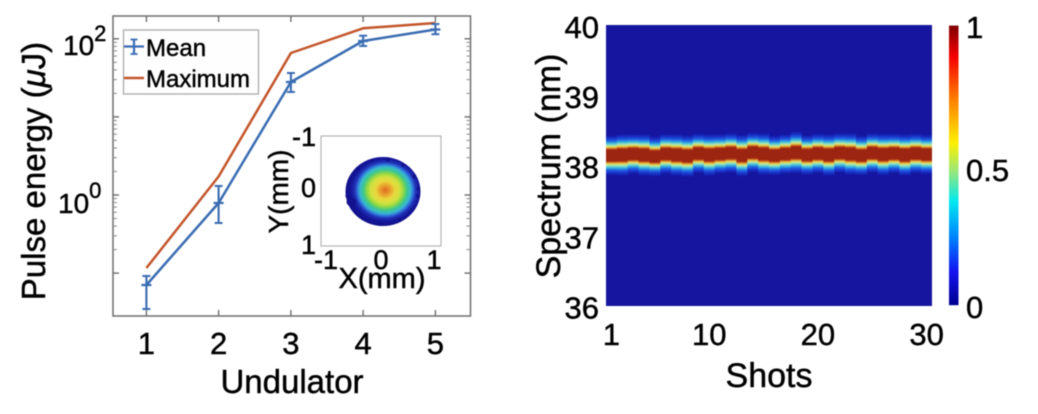  Describe the element at coordinates (769, 376) in the screenshot. I see `svg-text: Shots` at that location.